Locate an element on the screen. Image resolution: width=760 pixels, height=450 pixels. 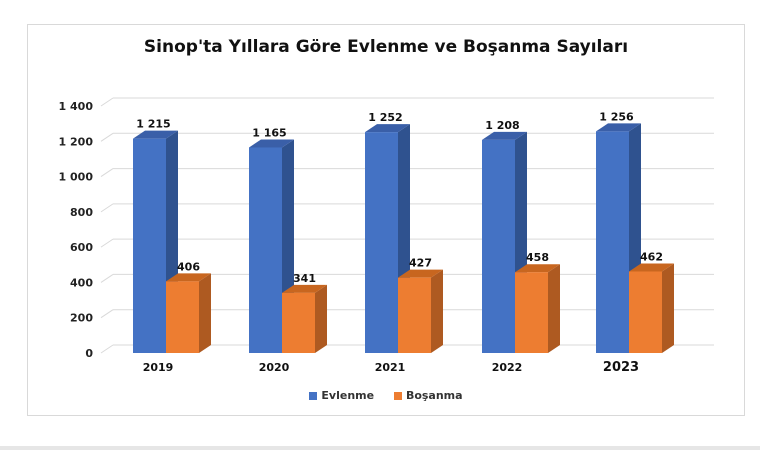
x-tick-label: 2019 is located at coordinates (158, 367).